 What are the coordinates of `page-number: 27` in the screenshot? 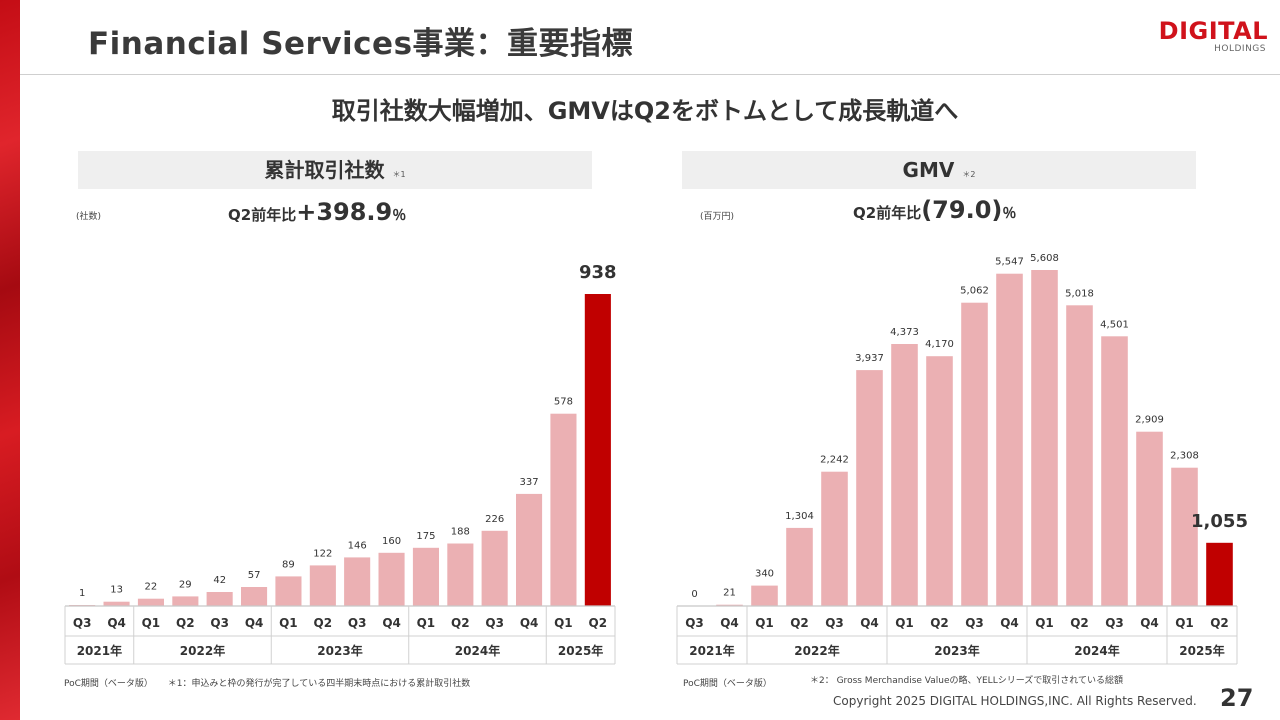 It's located at (1237, 698).